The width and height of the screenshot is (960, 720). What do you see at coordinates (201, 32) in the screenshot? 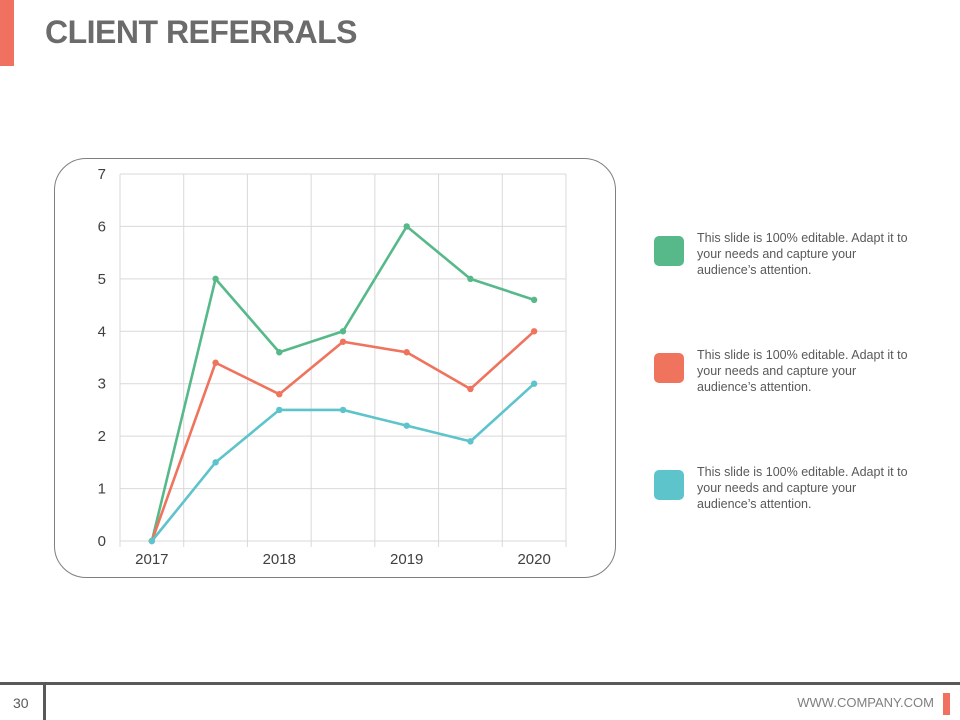
I see `slide-title: CLIENT REFERRALS` at bounding box center [201, 32].